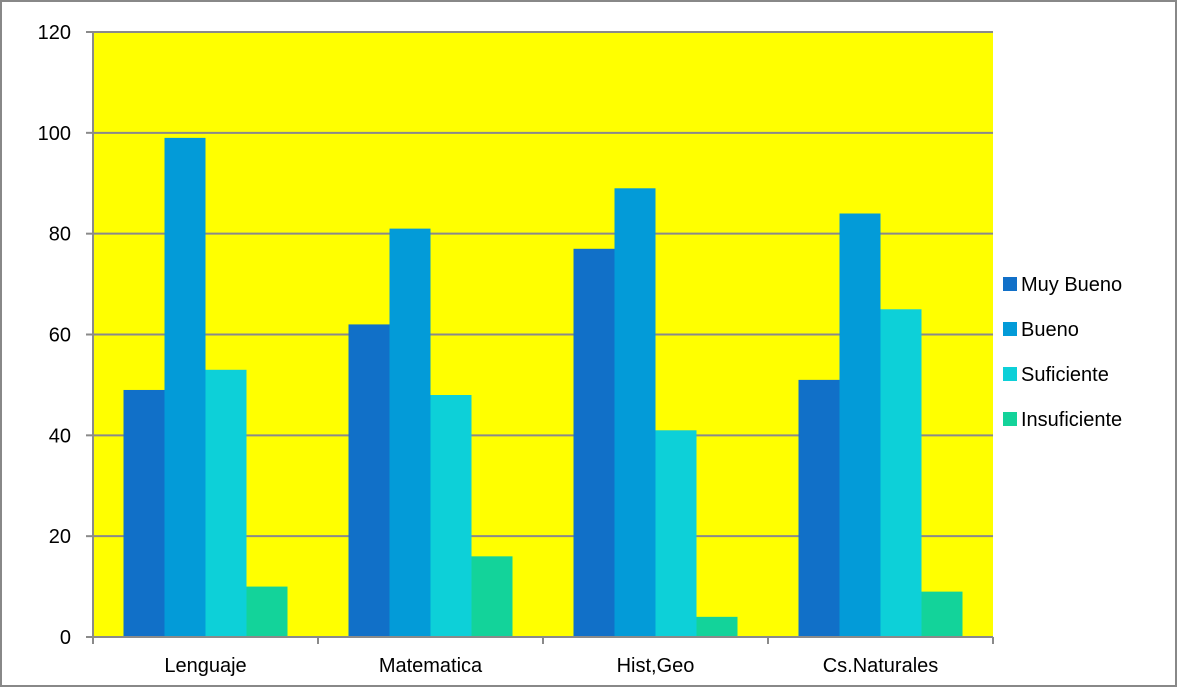 The height and width of the screenshot is (692, 1177). I want to click on x-tick-label: Cs.Naturales, so click(881, 666).